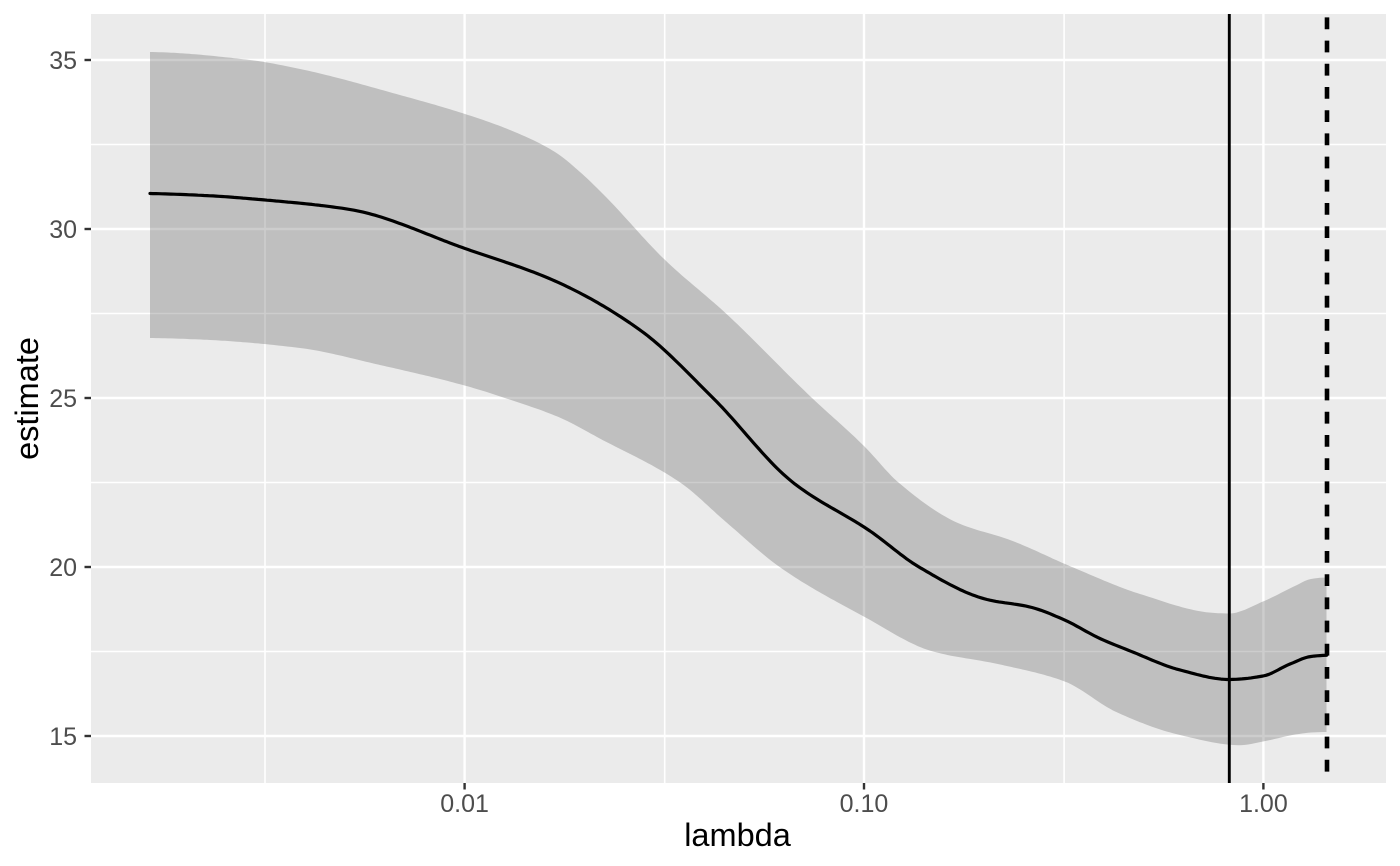 This screenshot has width=1400, height=866. What do you see at coordinates (63, 737) in the screenshot?
I see `svg-text: 15` at bounding box center [63, 737].